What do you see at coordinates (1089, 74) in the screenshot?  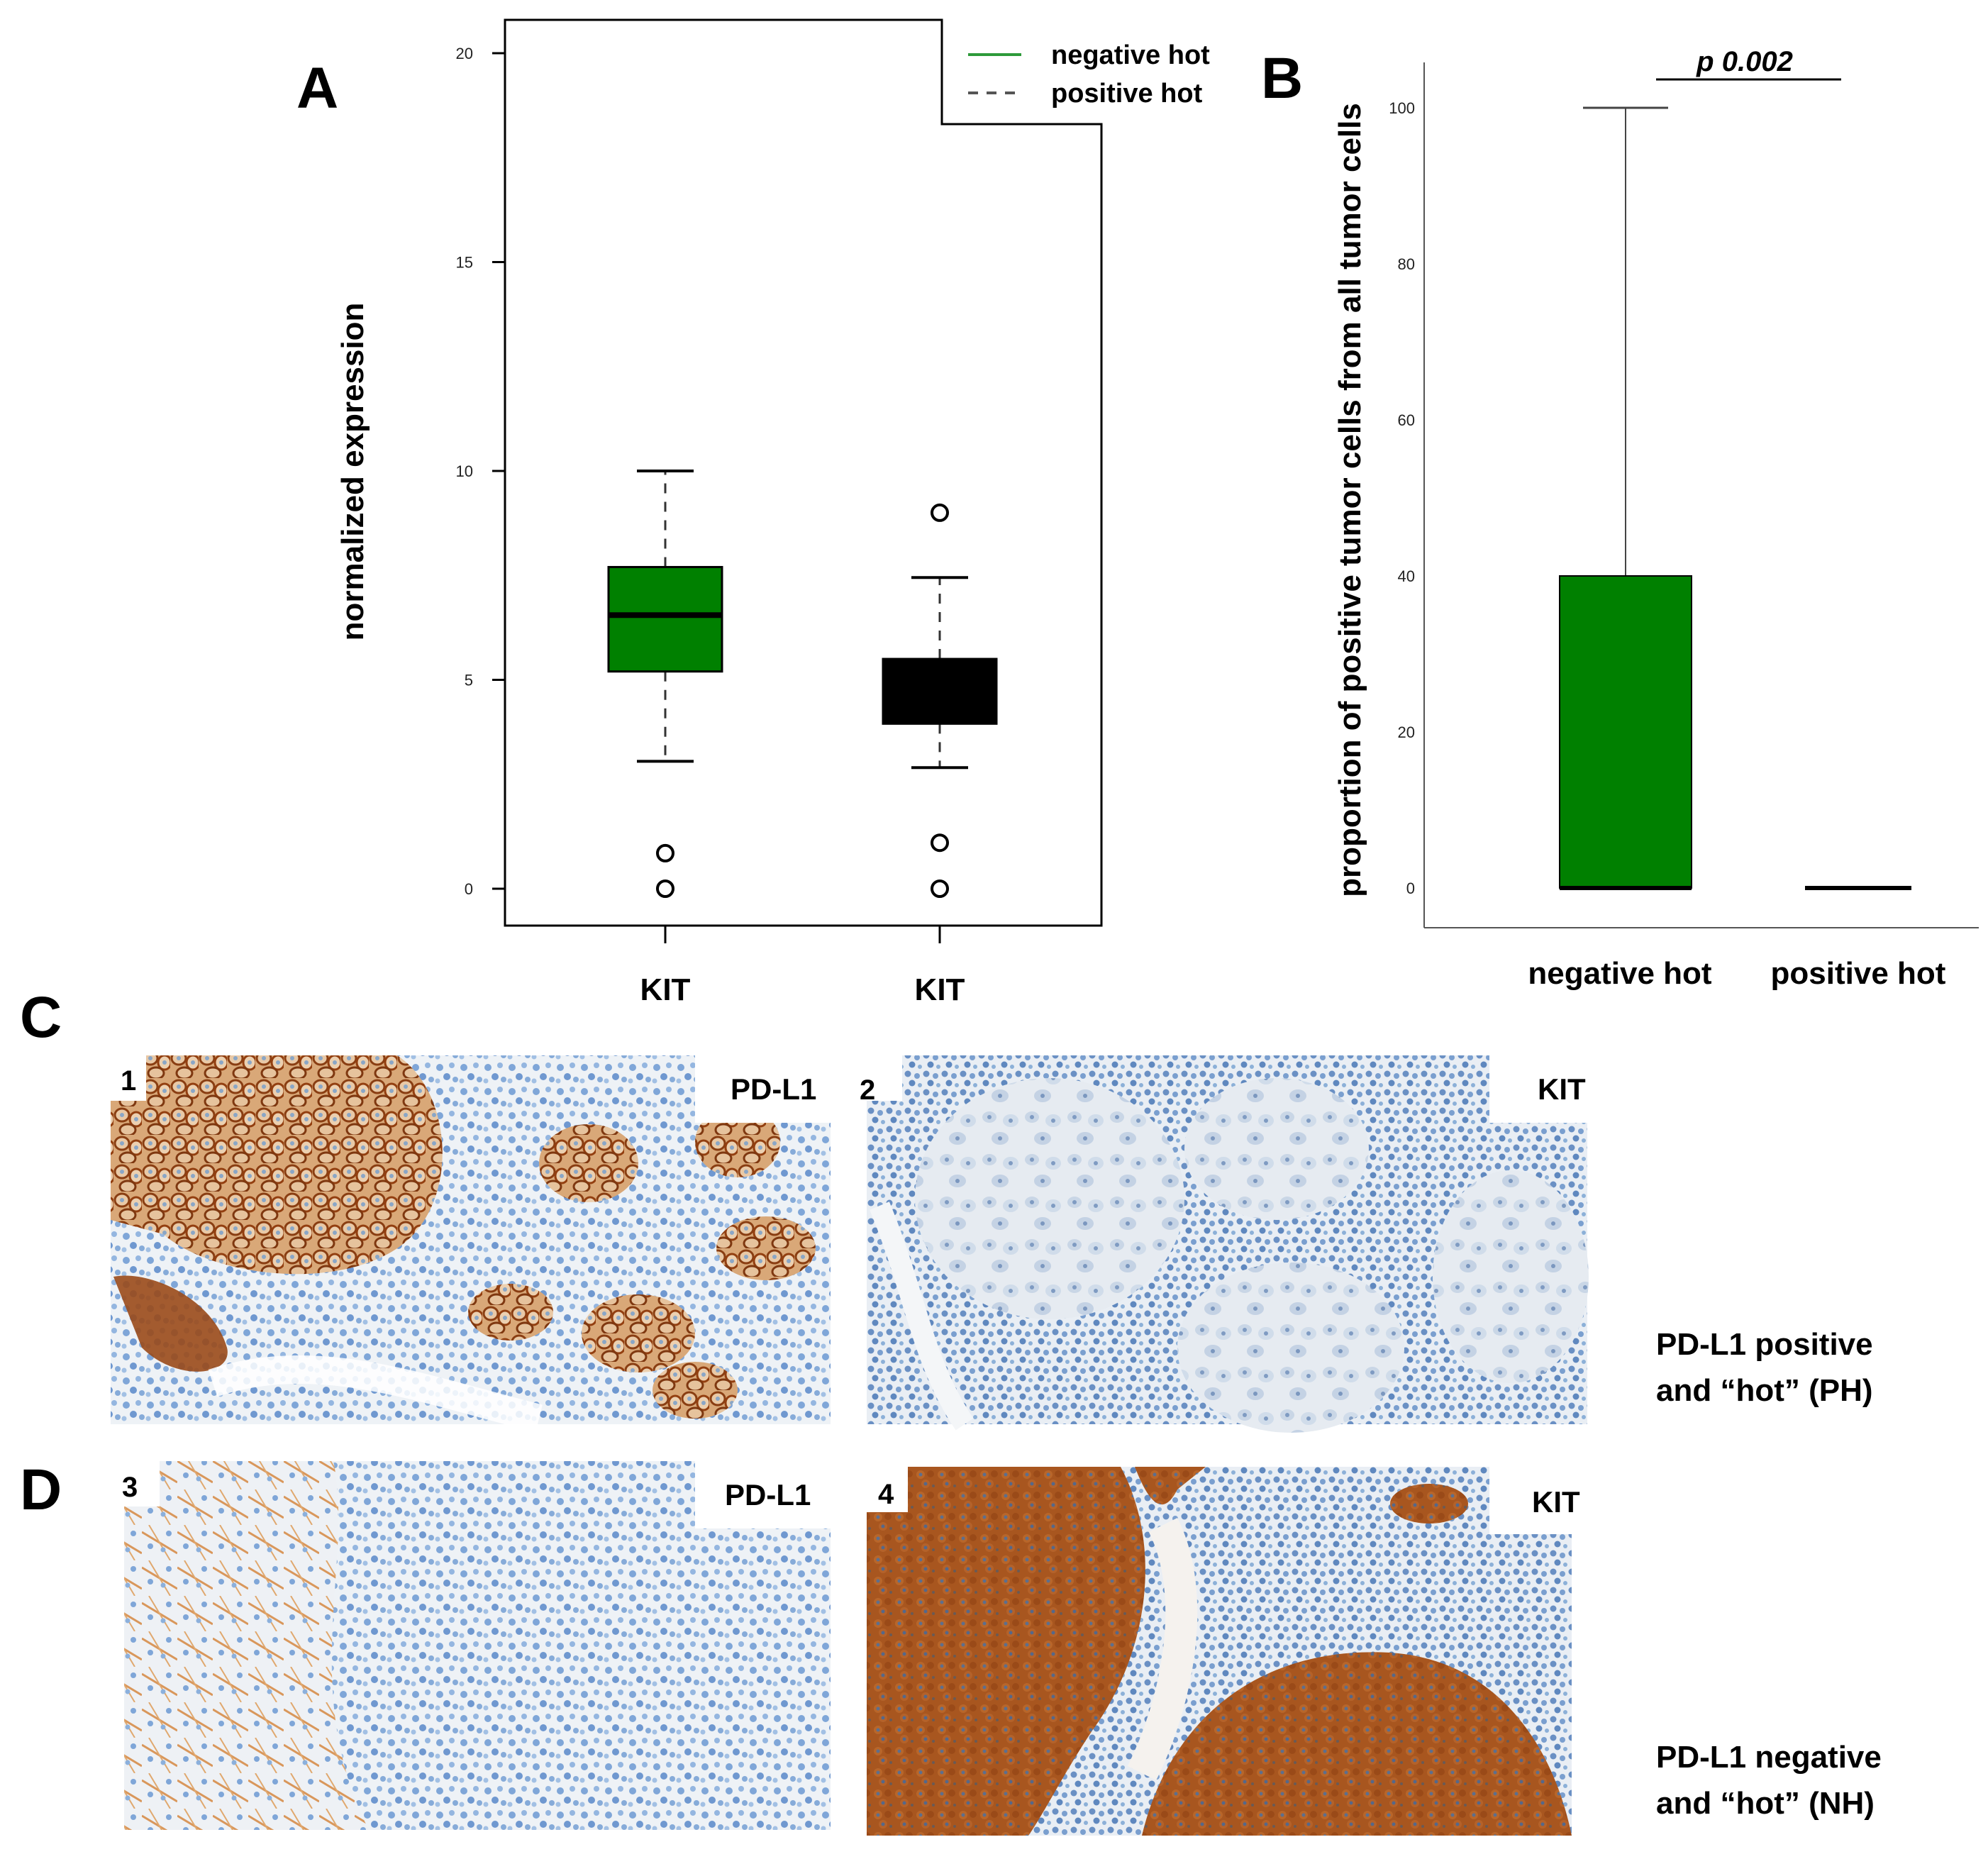 I see `chart-a-legend: negative hot positive hot` at bounding box center [1089, 74].